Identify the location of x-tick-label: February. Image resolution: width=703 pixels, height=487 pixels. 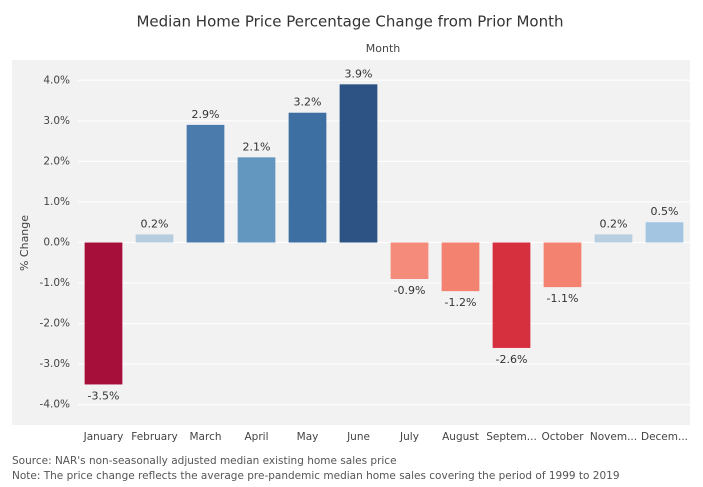
(154, 437).